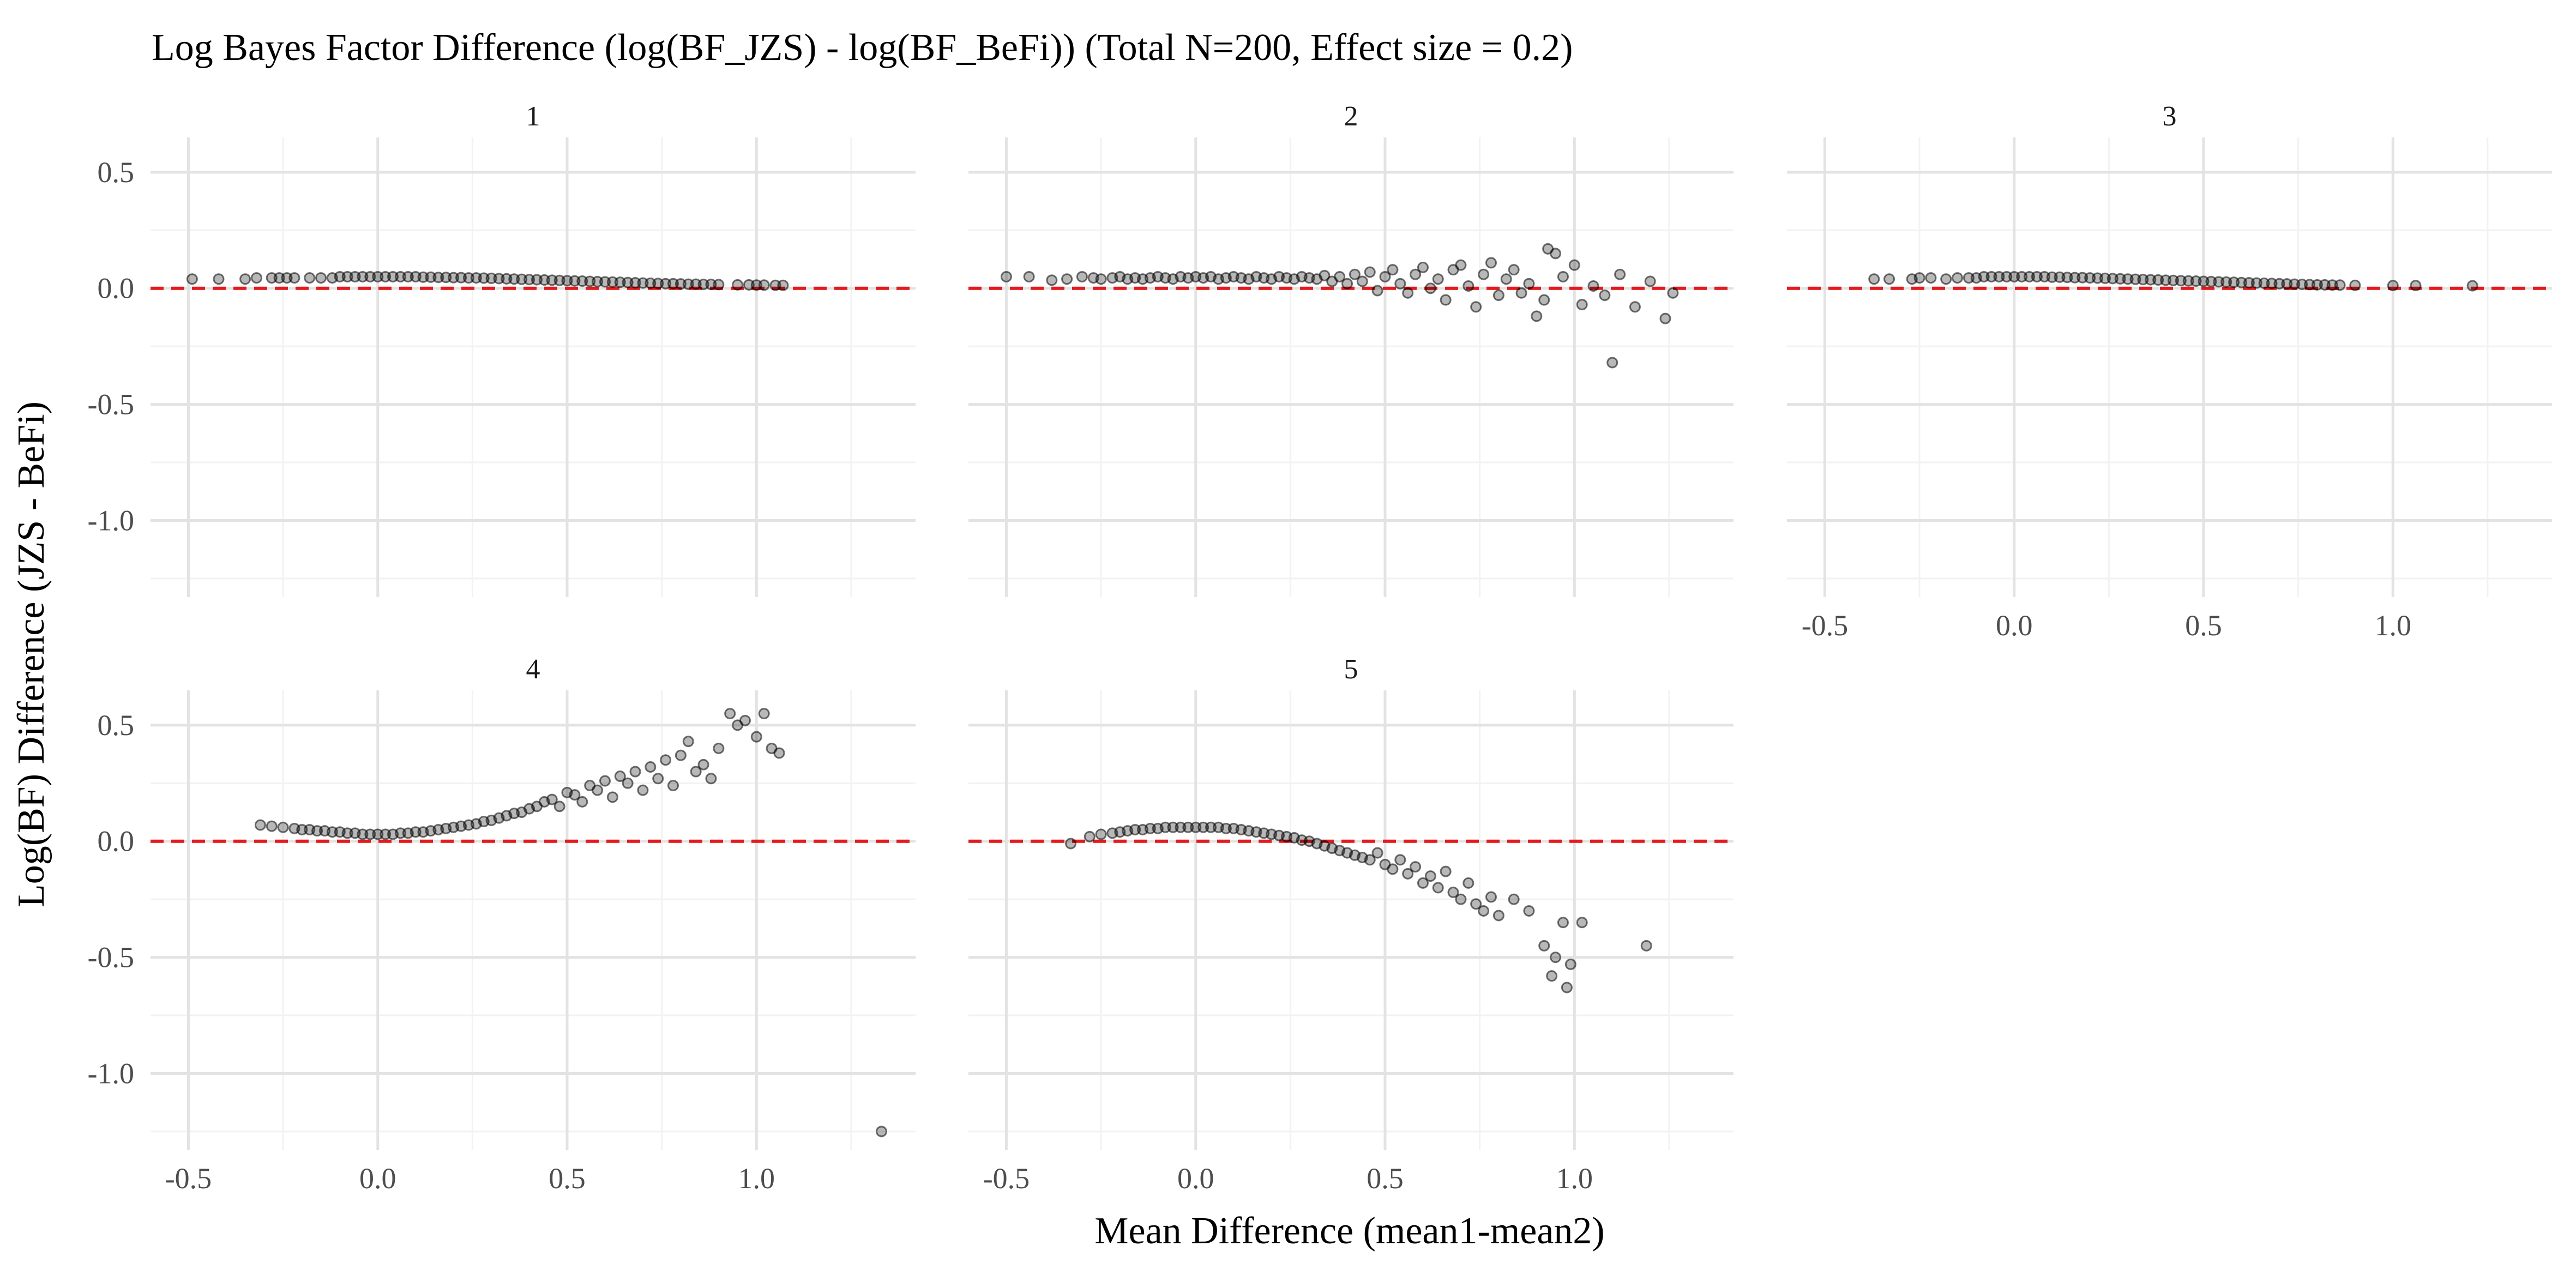 The image size is (2576, 1288). What do you see at coordinates (2170, 116) in the screenshot?
I see `facet-strip-label: 3` at bounding box center [2170, 116].